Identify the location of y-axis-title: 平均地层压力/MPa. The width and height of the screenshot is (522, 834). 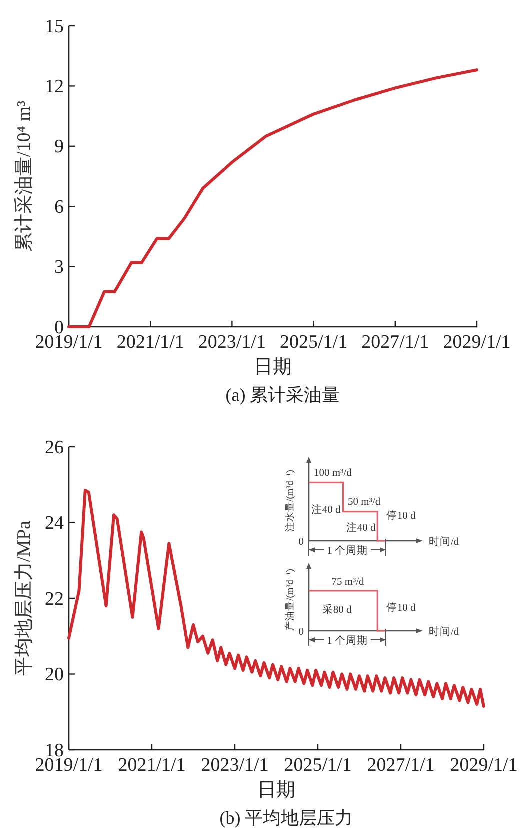
(24, 598).